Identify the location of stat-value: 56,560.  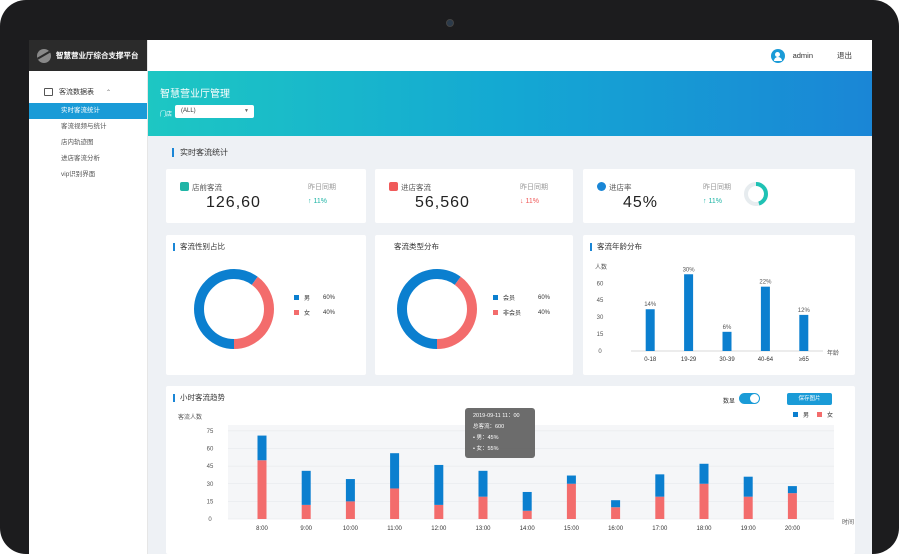
(442, 202).